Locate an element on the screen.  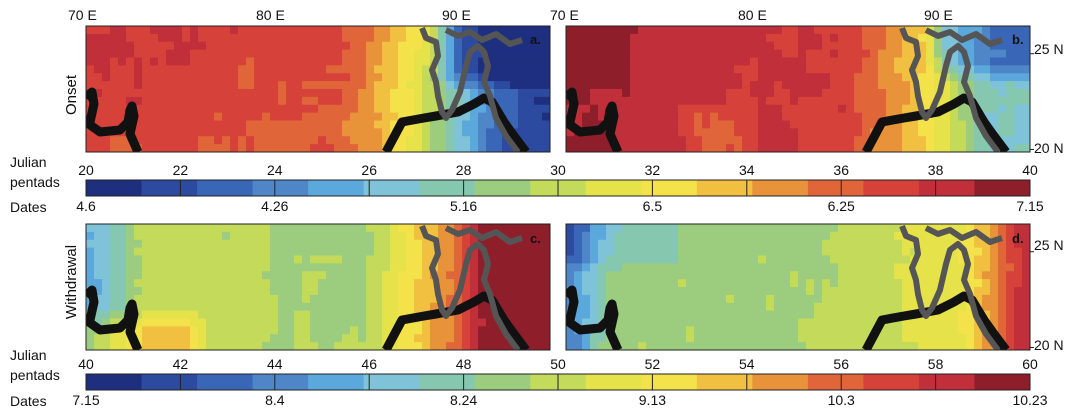
colorbar-tick-label: 60 is located at coordinates (1030, 364).